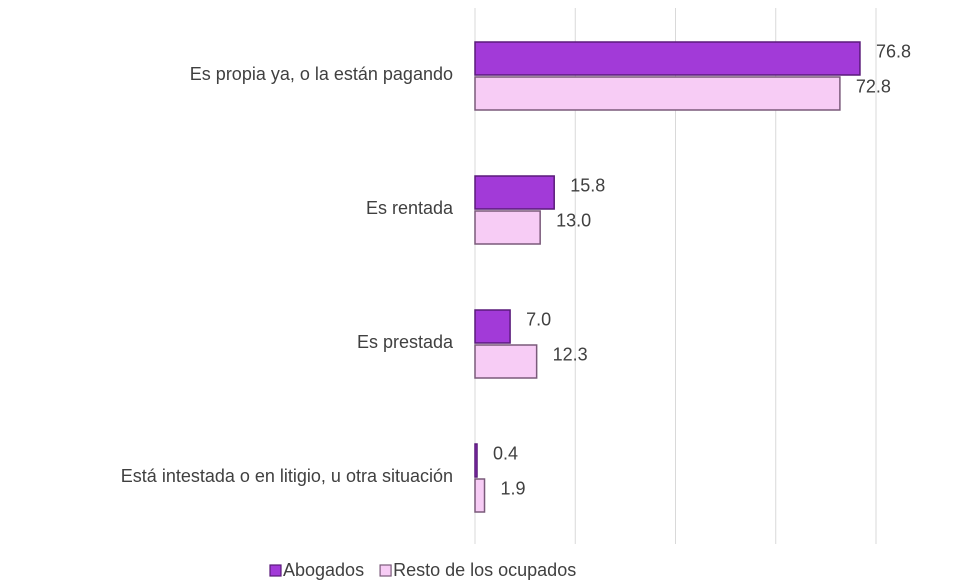  What do you see at coordinates (505, 453) in the screenshot?
I see `value-label: 0.4` at bounding box center [505, 453].